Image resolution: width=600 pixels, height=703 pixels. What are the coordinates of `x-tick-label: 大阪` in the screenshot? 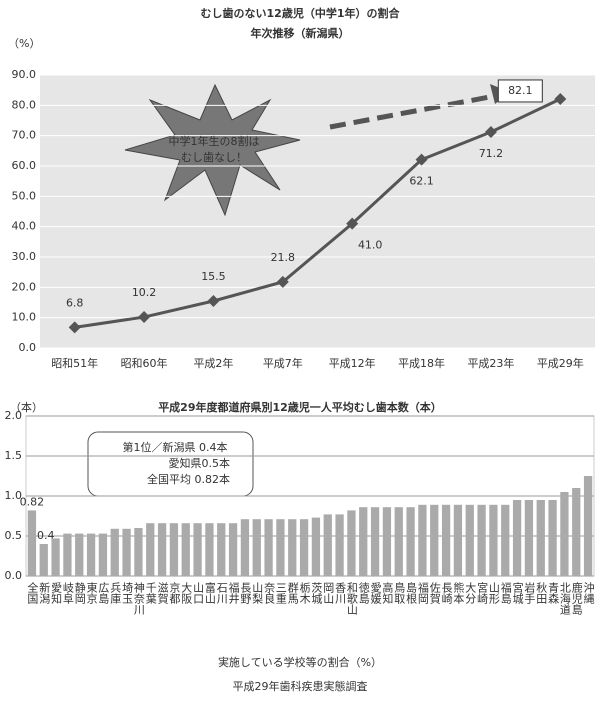 It's located at (186, 593).